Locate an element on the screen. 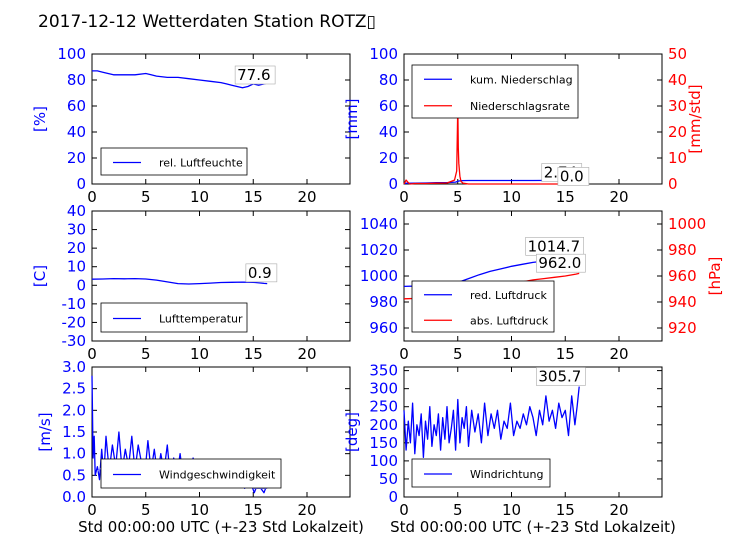  annotation-label: 77.6 is located at coordinates (253, 75).